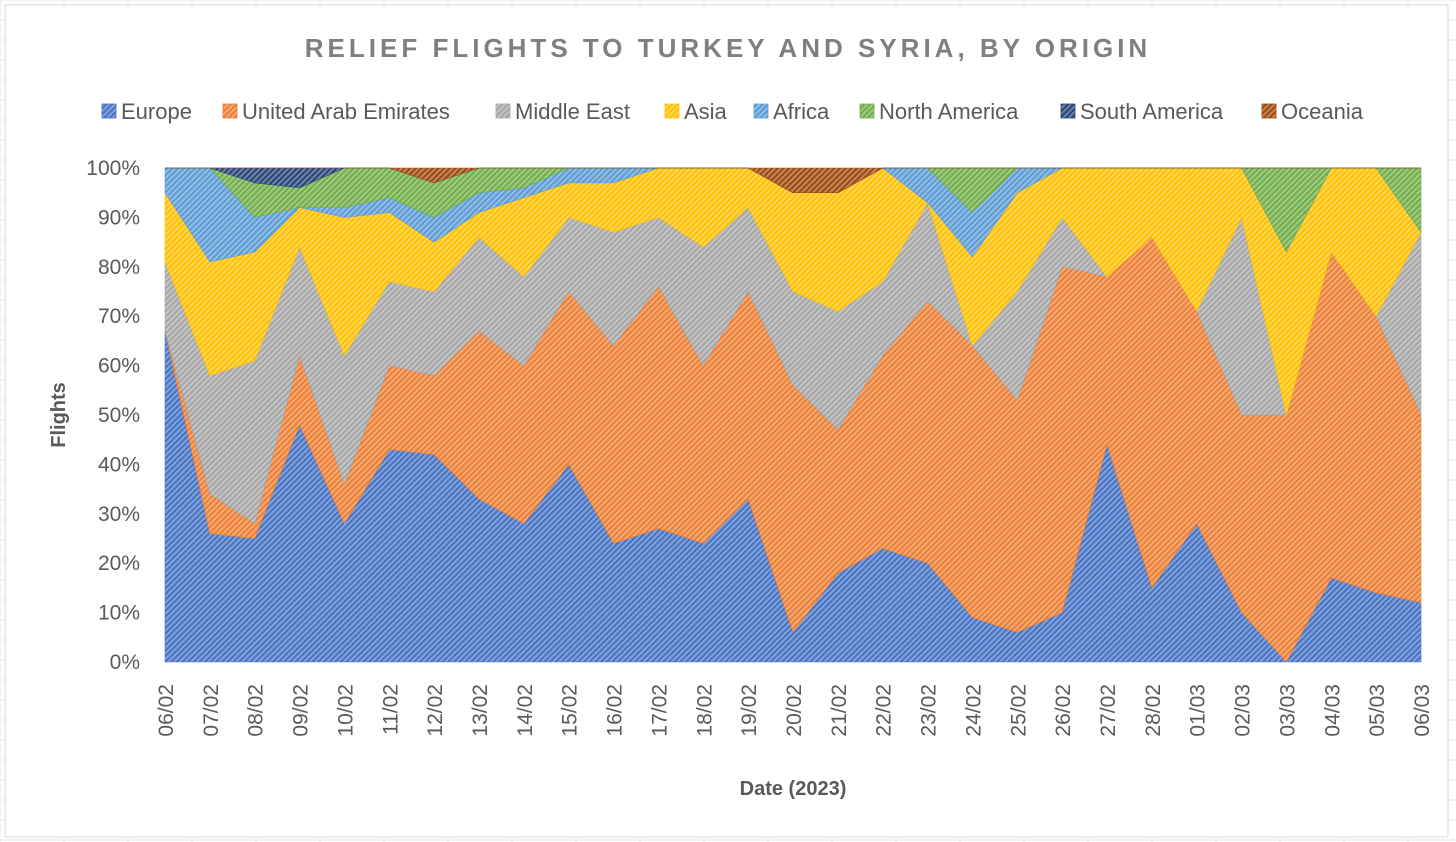 This screenshot has height=842, width=1456. What do you see at coordinates (119, 217) in the screenshot?
I see `y-tick-label: 90%` at bounding box center [119, 217].